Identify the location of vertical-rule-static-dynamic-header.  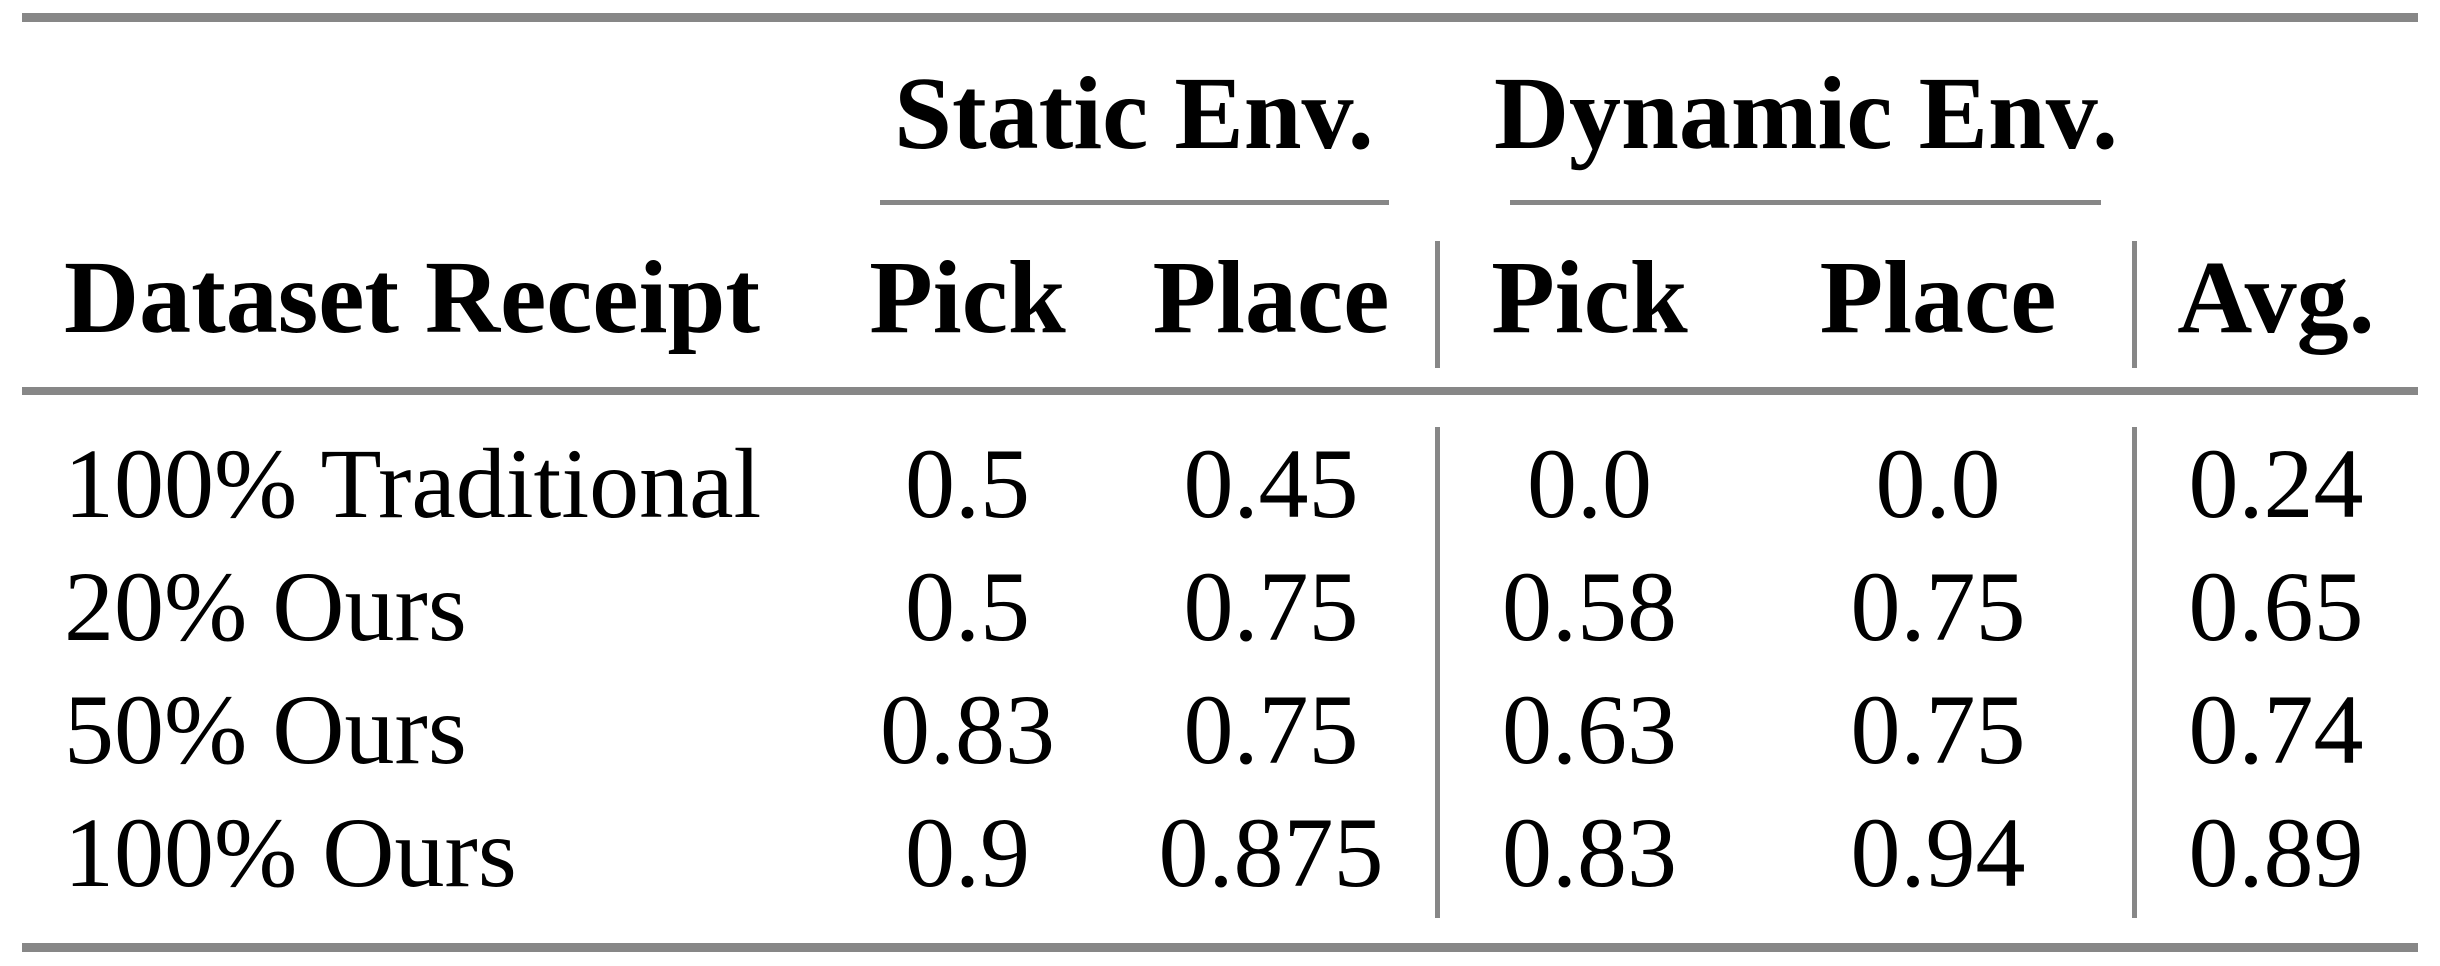
(1437, 304).